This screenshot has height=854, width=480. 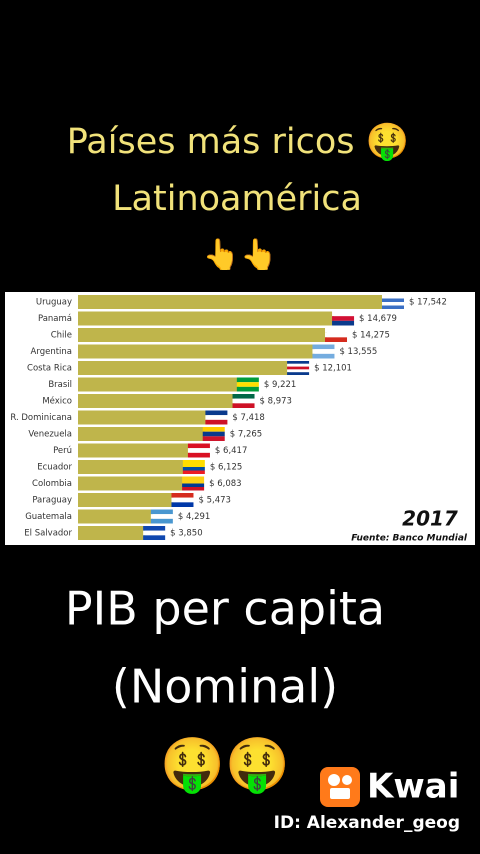 I want to click on value-label: $ 3,850, so click(x=186, y=534).